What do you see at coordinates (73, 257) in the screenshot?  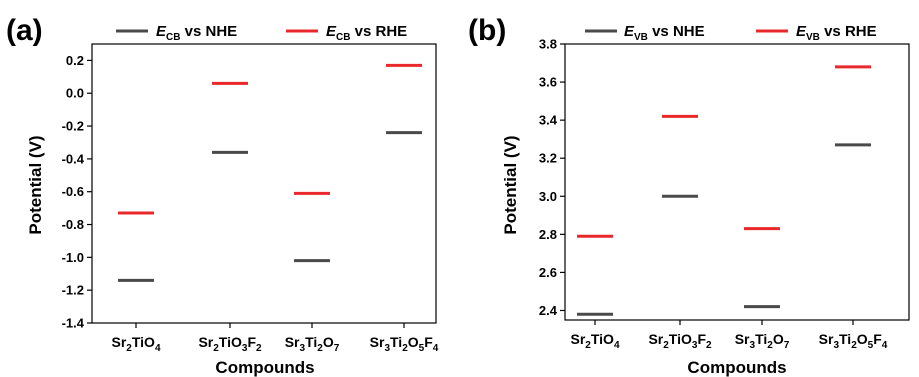 I see `panel-a-y-tick-label: -1.0` at bounding box center [73, 257].